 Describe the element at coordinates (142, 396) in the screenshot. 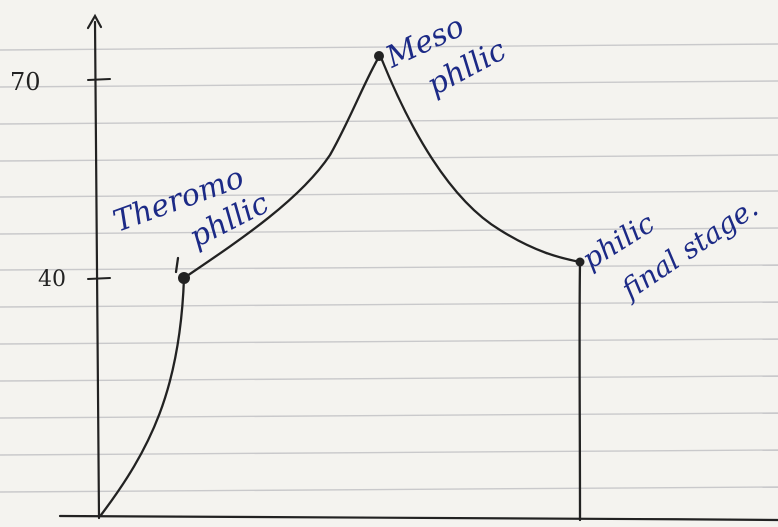

I see `rising-segment` at that location.